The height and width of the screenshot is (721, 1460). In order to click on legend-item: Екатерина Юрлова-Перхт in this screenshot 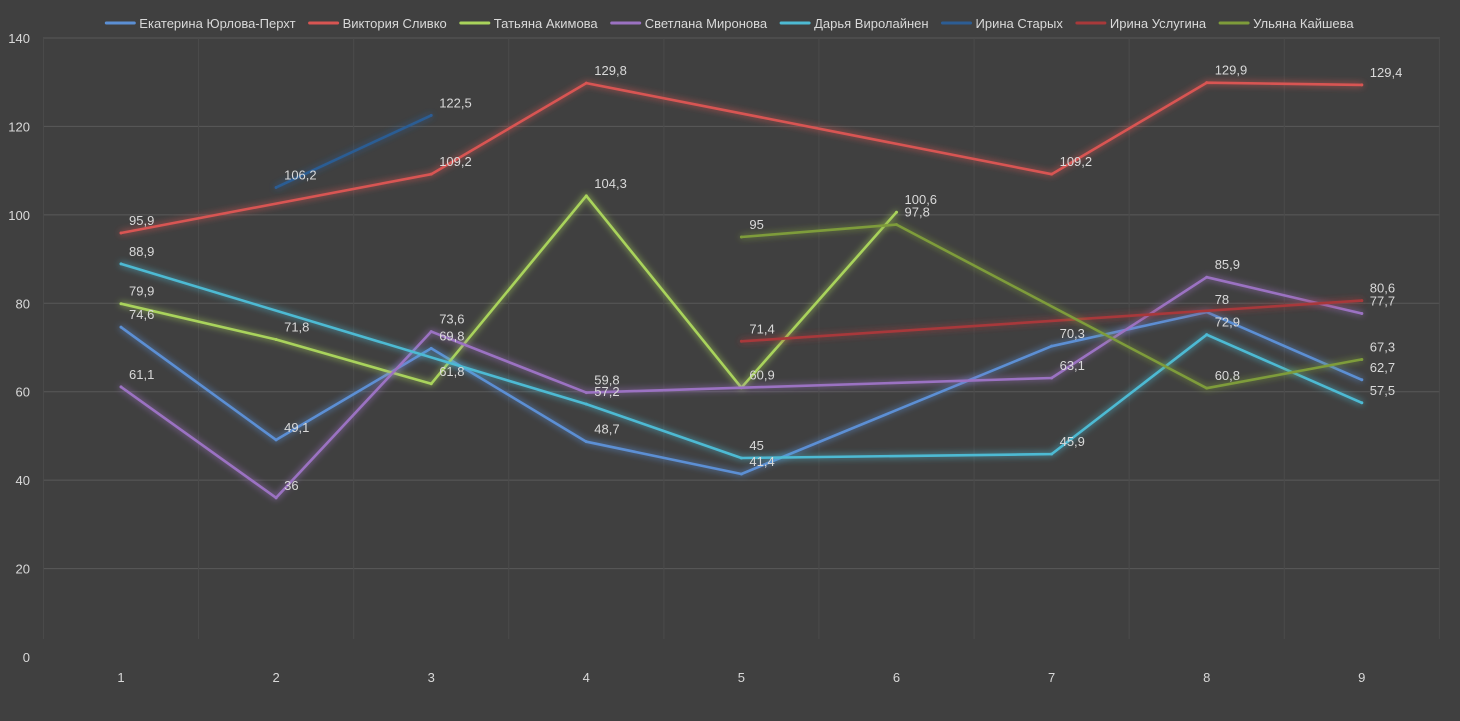, I will do `click(200, 23)`.